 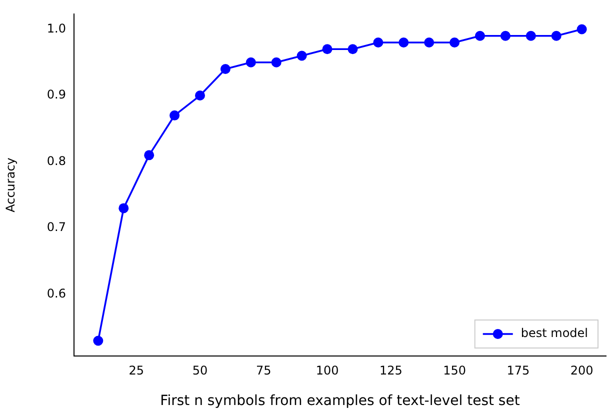 I want to click on x-axis-title: First n symbols from examples of text-level test set, so click(x=340, y=401).